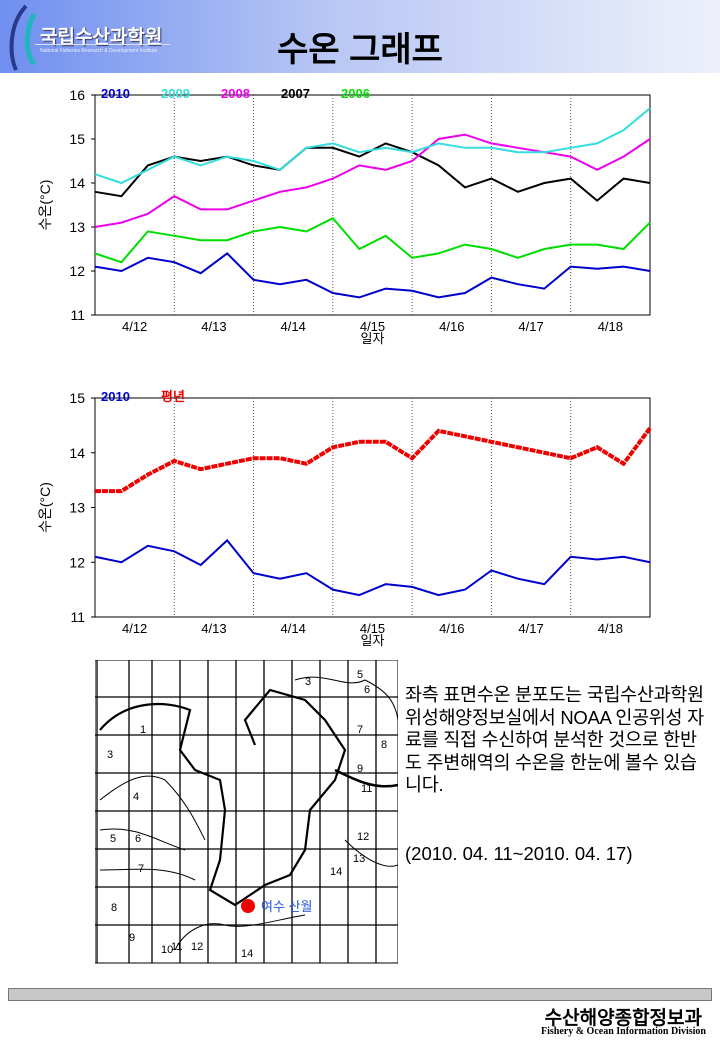 The height and width of the screenshot is (1040, 720). I want to click on y-tick-label: 16, so click(77, 95).